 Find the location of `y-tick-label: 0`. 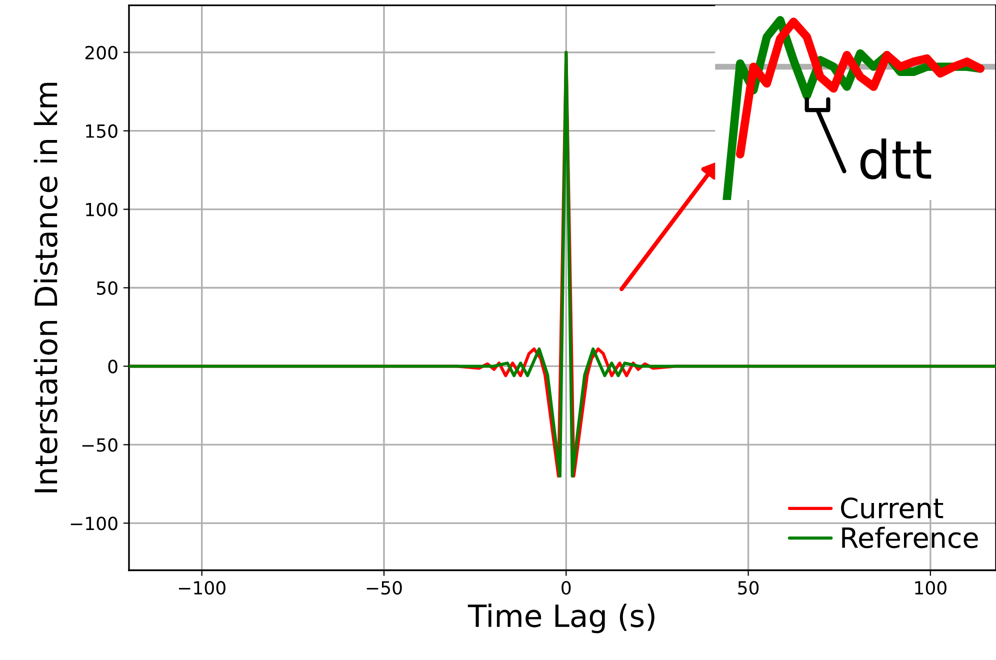

y-tick-label: 0 is located at coordinates (113, 367).